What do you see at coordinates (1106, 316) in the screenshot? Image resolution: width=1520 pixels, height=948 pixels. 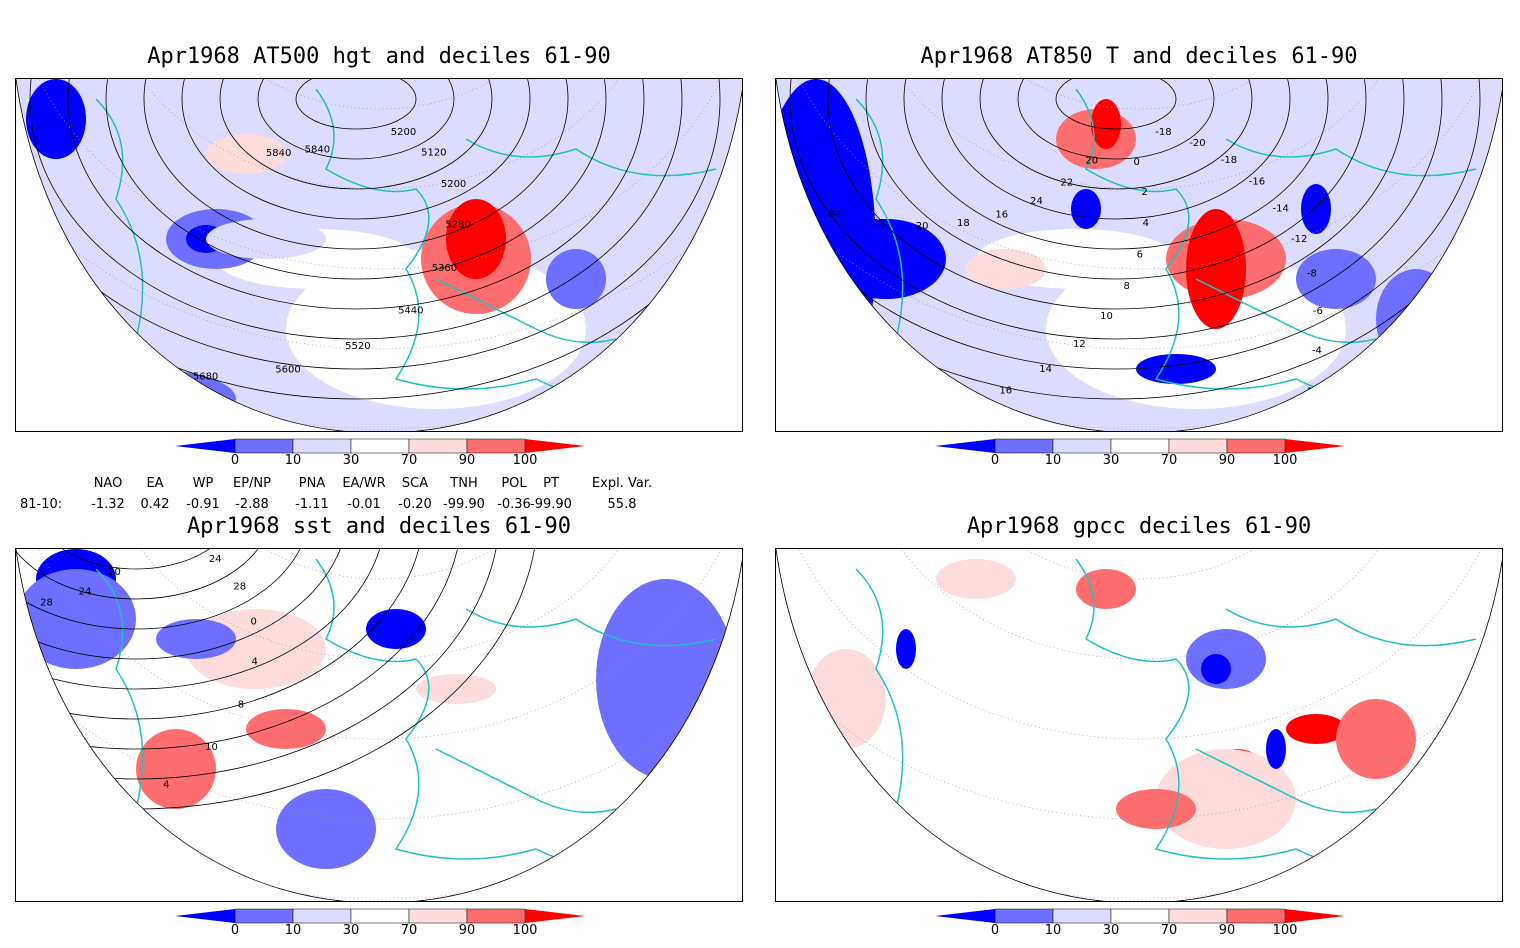 I see `contour-label: 10` at bounding box center [1106, 316].